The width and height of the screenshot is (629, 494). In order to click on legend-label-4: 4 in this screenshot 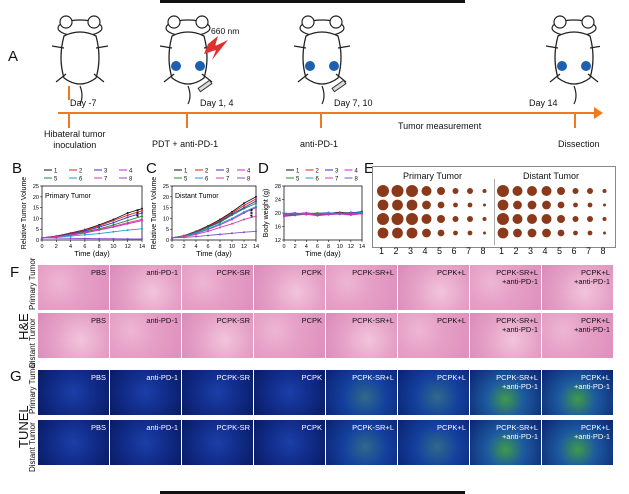, I will do `click(357, 172)`.